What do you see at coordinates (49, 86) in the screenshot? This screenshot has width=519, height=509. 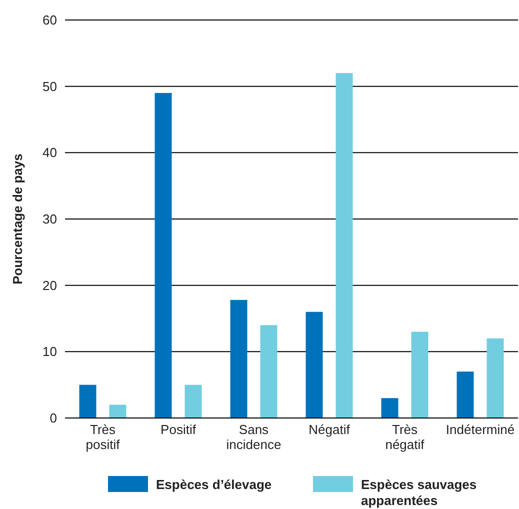 I see `y-tick-label: 50` at bounding box center [49, 86].